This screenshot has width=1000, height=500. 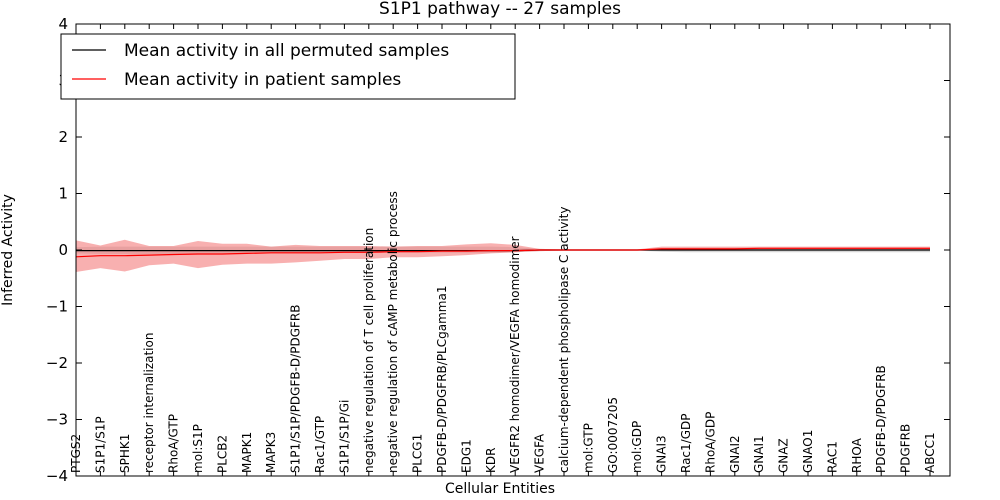 I want to click on x-tick-label: MAPK3, so click(x=271, y=452).